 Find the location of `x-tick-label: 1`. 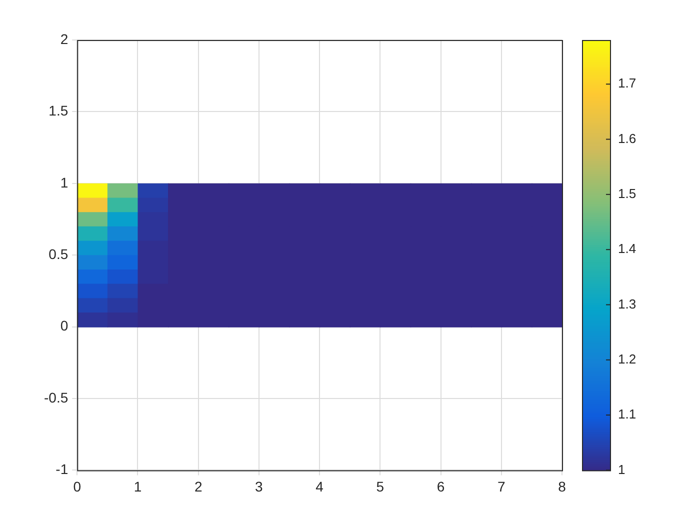

x-tick-label: 1 is located at coordinates (138, 486).